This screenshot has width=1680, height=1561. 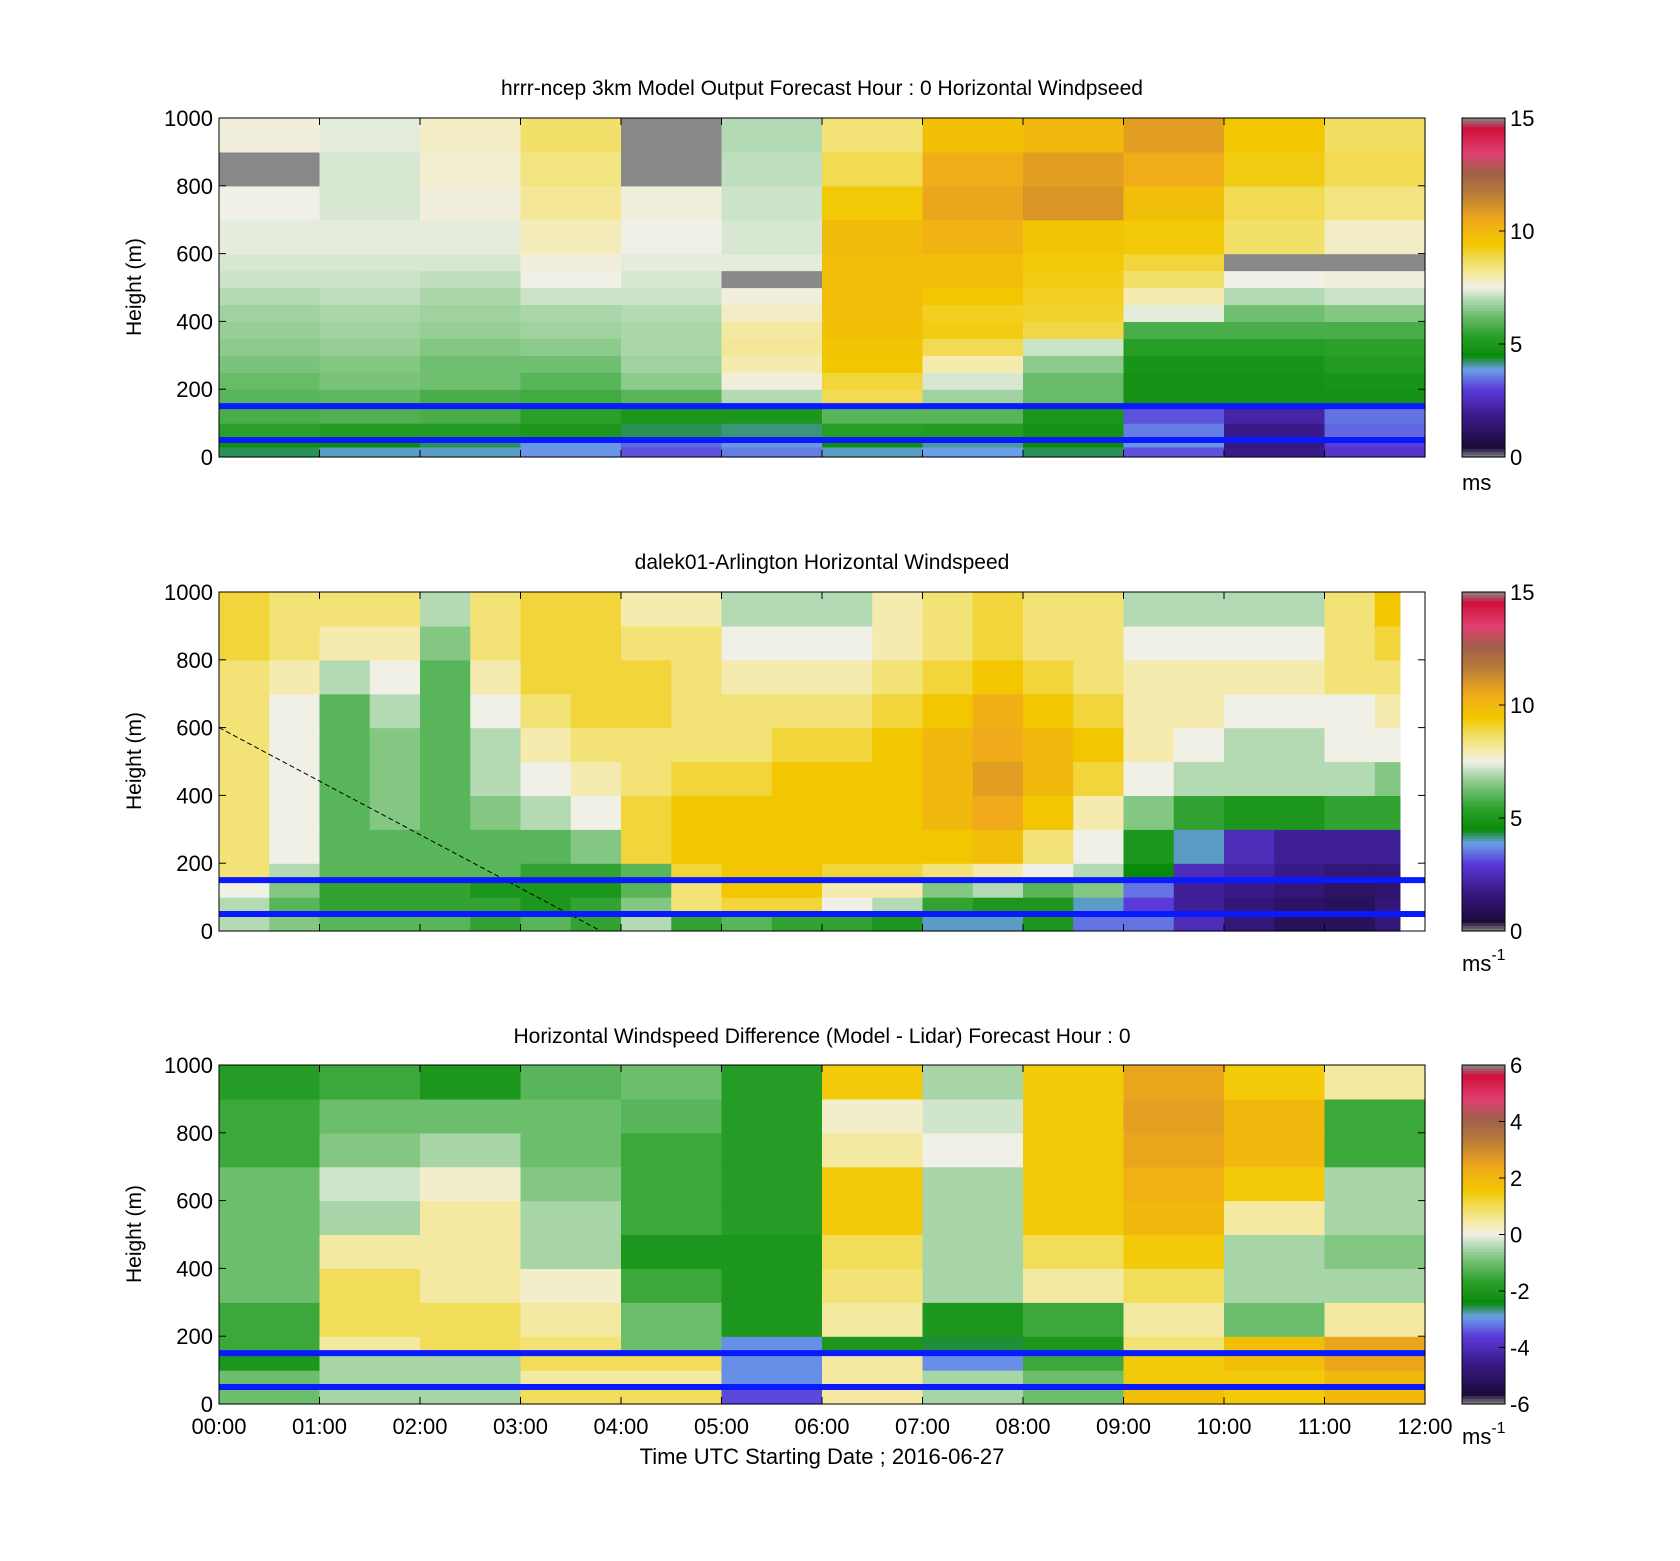 I want to click on dashed-reference-line, so click(x=410, y=829).